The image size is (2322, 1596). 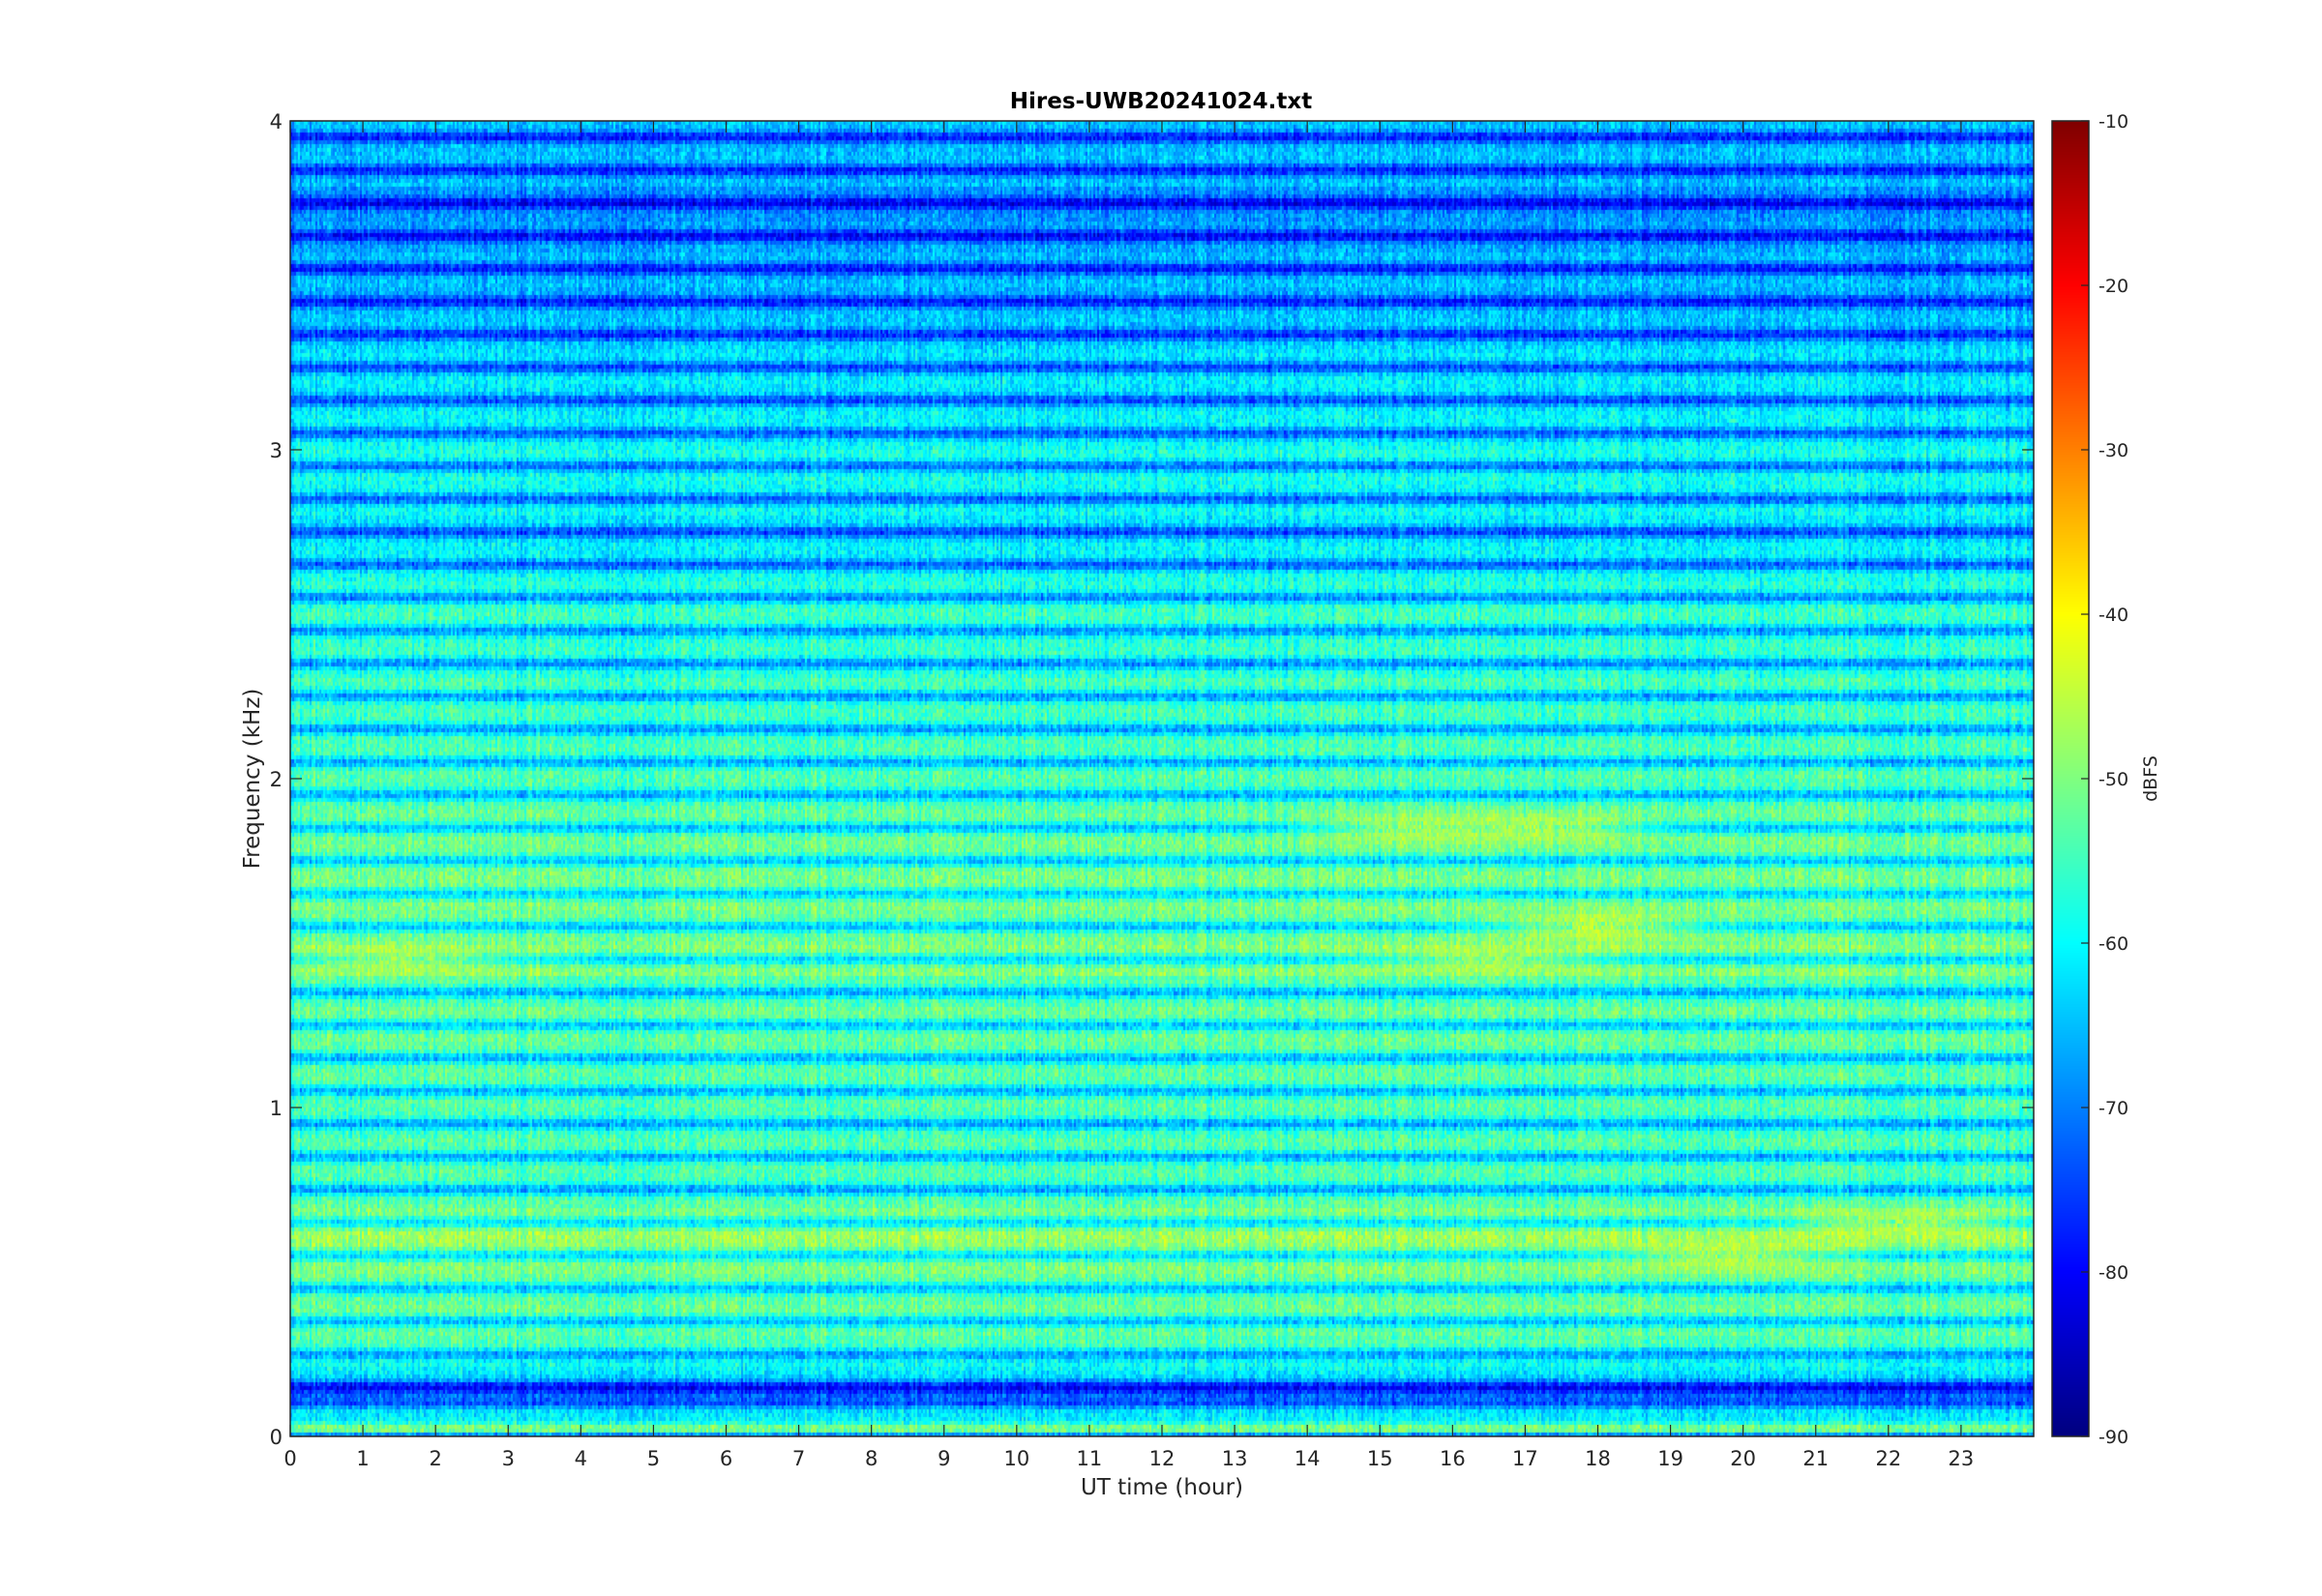 What do you see at coordinates (2113, 450) in the screenshot?
I see `colorbar-tick-label: -30` at bounding box center [2113, 450].